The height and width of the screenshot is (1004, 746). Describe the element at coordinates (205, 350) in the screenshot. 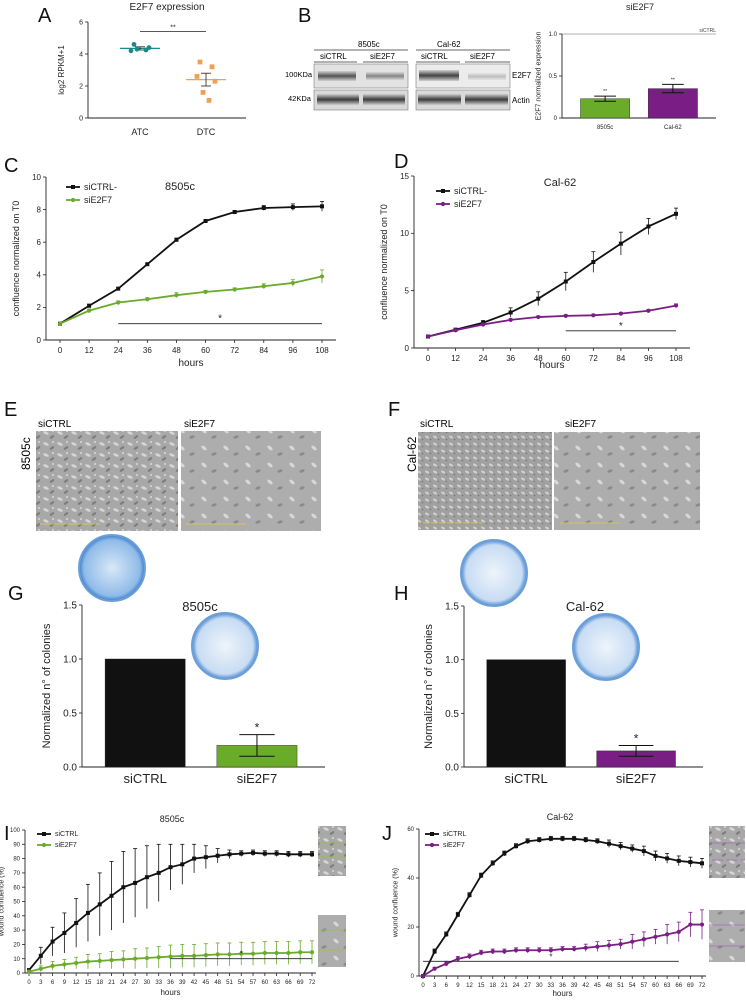

I see `x-tick-label: 60` at that location.